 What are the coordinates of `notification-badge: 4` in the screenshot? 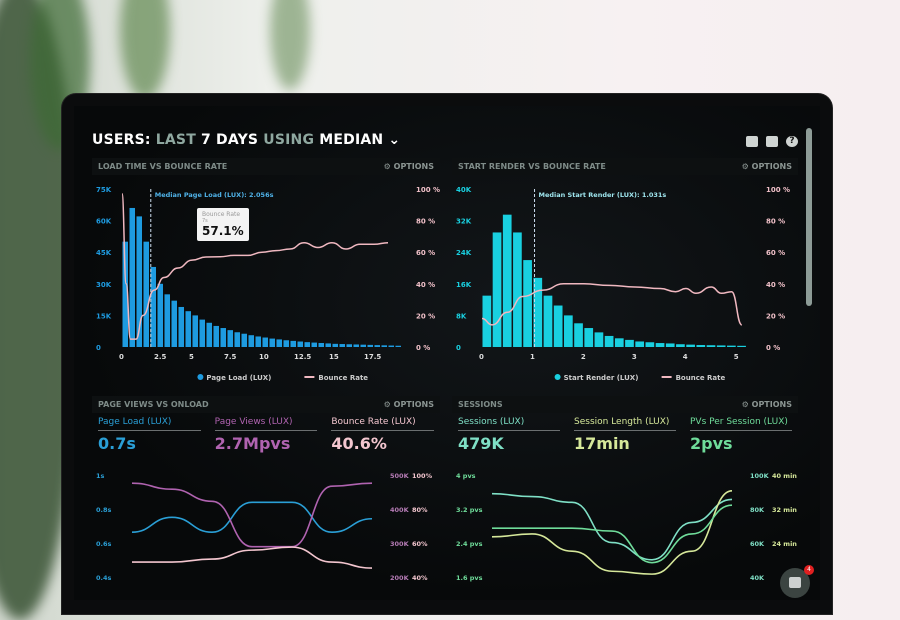 It's located at (809, 570).